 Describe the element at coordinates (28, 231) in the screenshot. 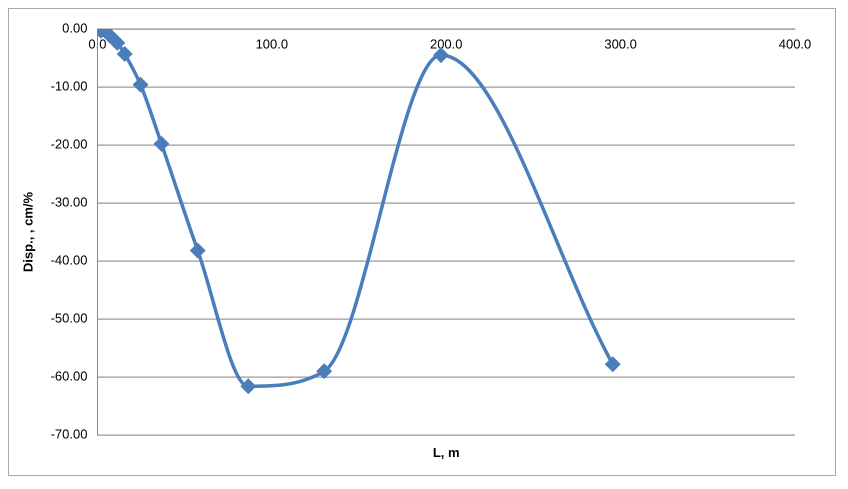

I see `y-axis-title: Disp., , cm/%` at that location.